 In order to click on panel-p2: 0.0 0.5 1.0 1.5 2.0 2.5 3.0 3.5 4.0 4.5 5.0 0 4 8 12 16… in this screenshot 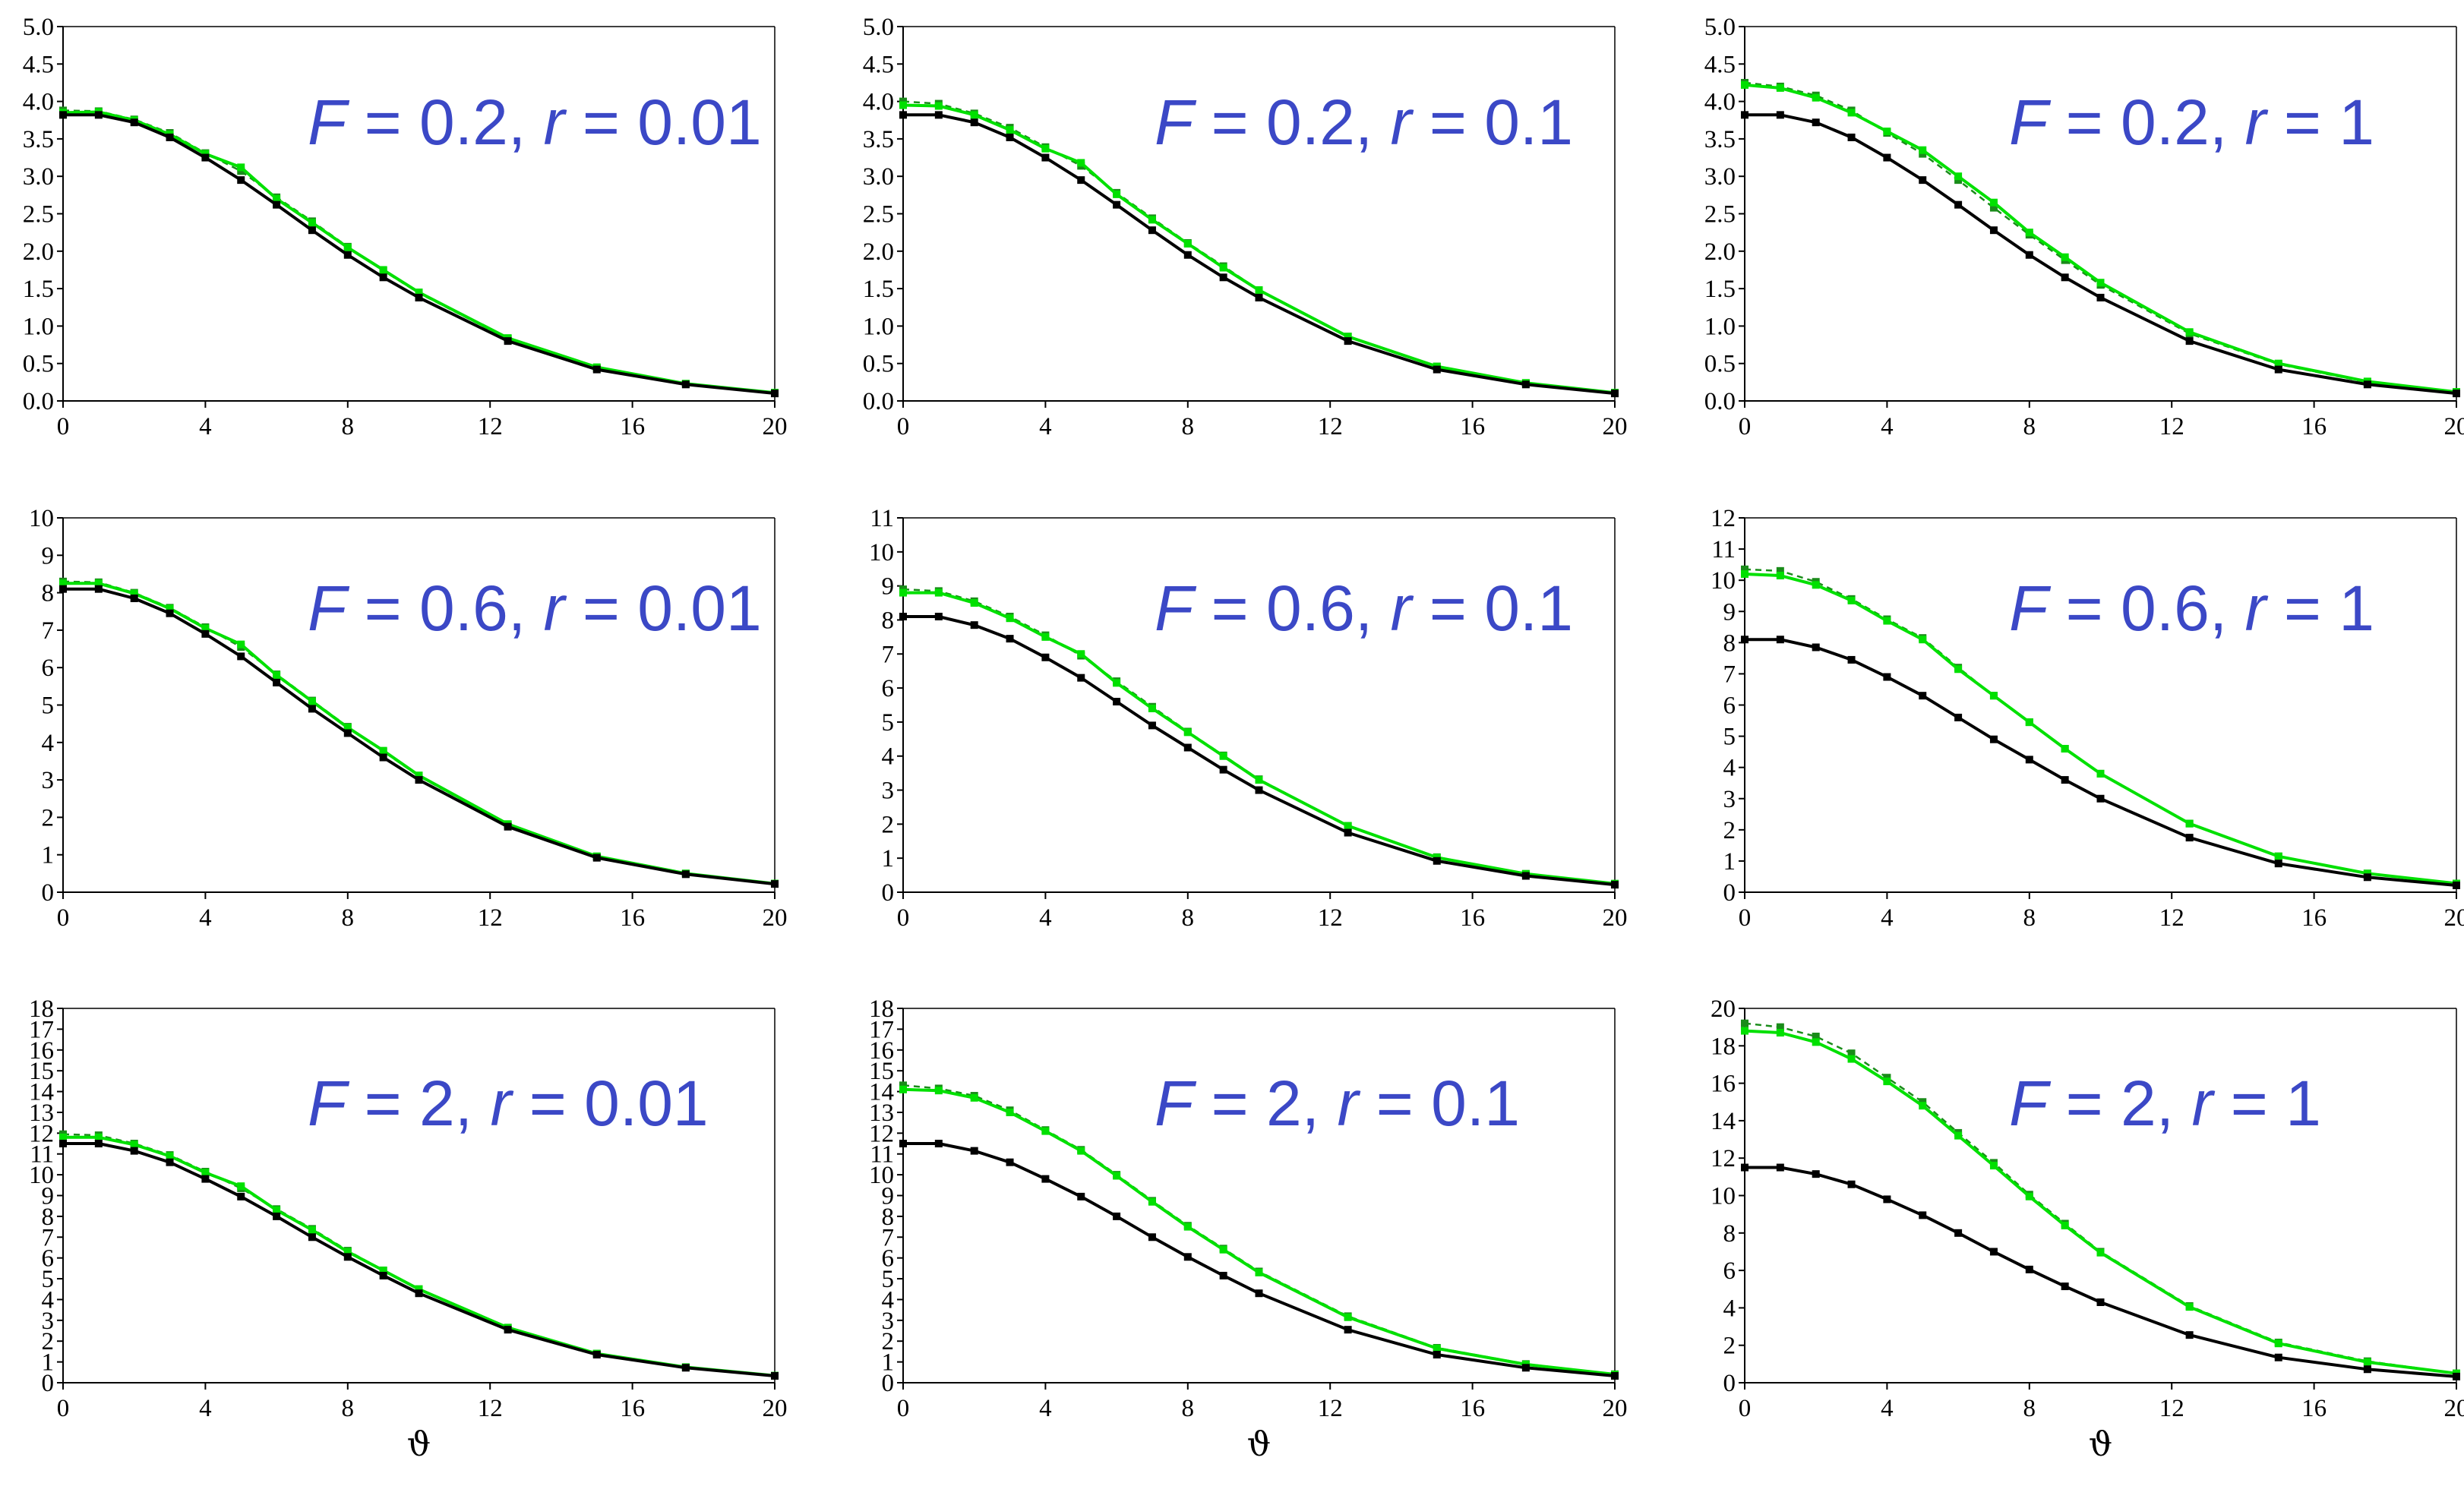, I will do `click(1245, 227)`.